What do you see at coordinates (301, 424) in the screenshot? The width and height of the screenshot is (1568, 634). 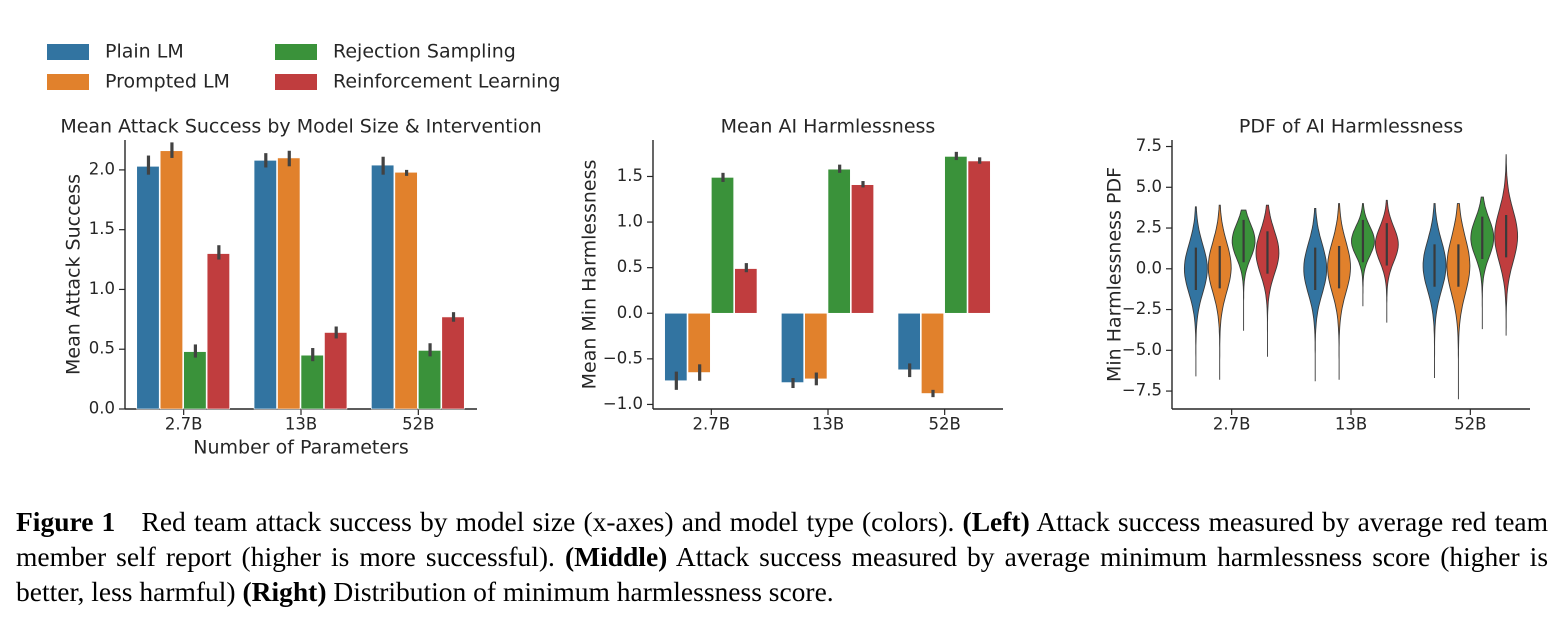 I see `panel1-x-tick-label-13b: 13B` at bounding box center [301, 424].